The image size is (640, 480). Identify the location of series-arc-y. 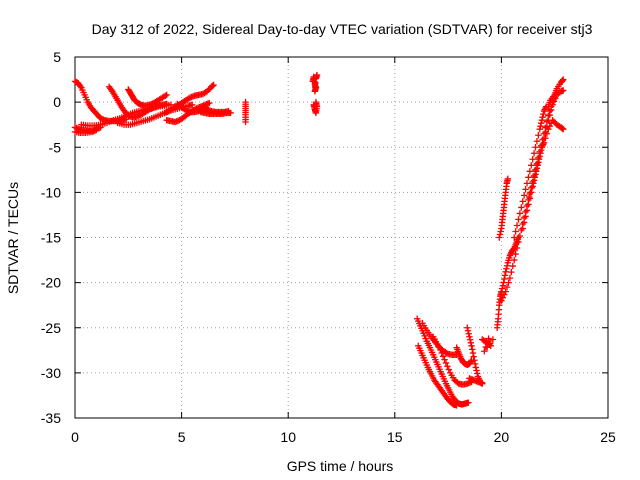
(503, 208).